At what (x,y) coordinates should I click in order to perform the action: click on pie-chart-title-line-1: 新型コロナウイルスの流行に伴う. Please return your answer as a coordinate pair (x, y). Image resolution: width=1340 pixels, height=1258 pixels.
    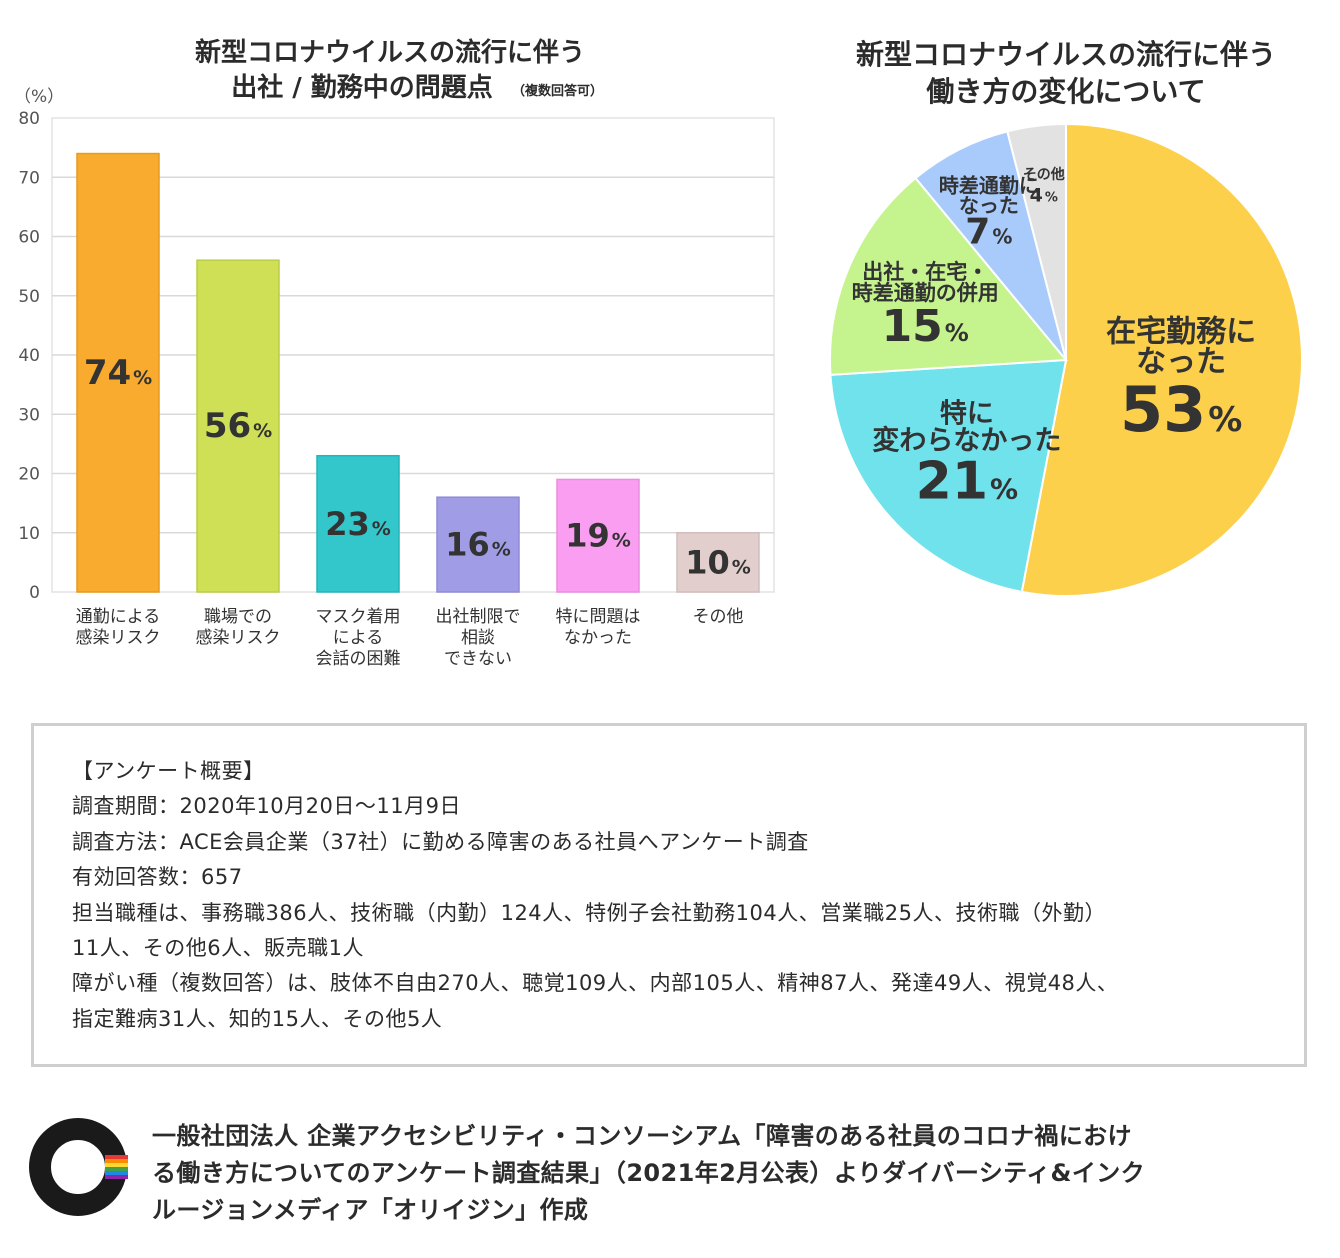
    Looking at the image, I should click on (1066, 54).